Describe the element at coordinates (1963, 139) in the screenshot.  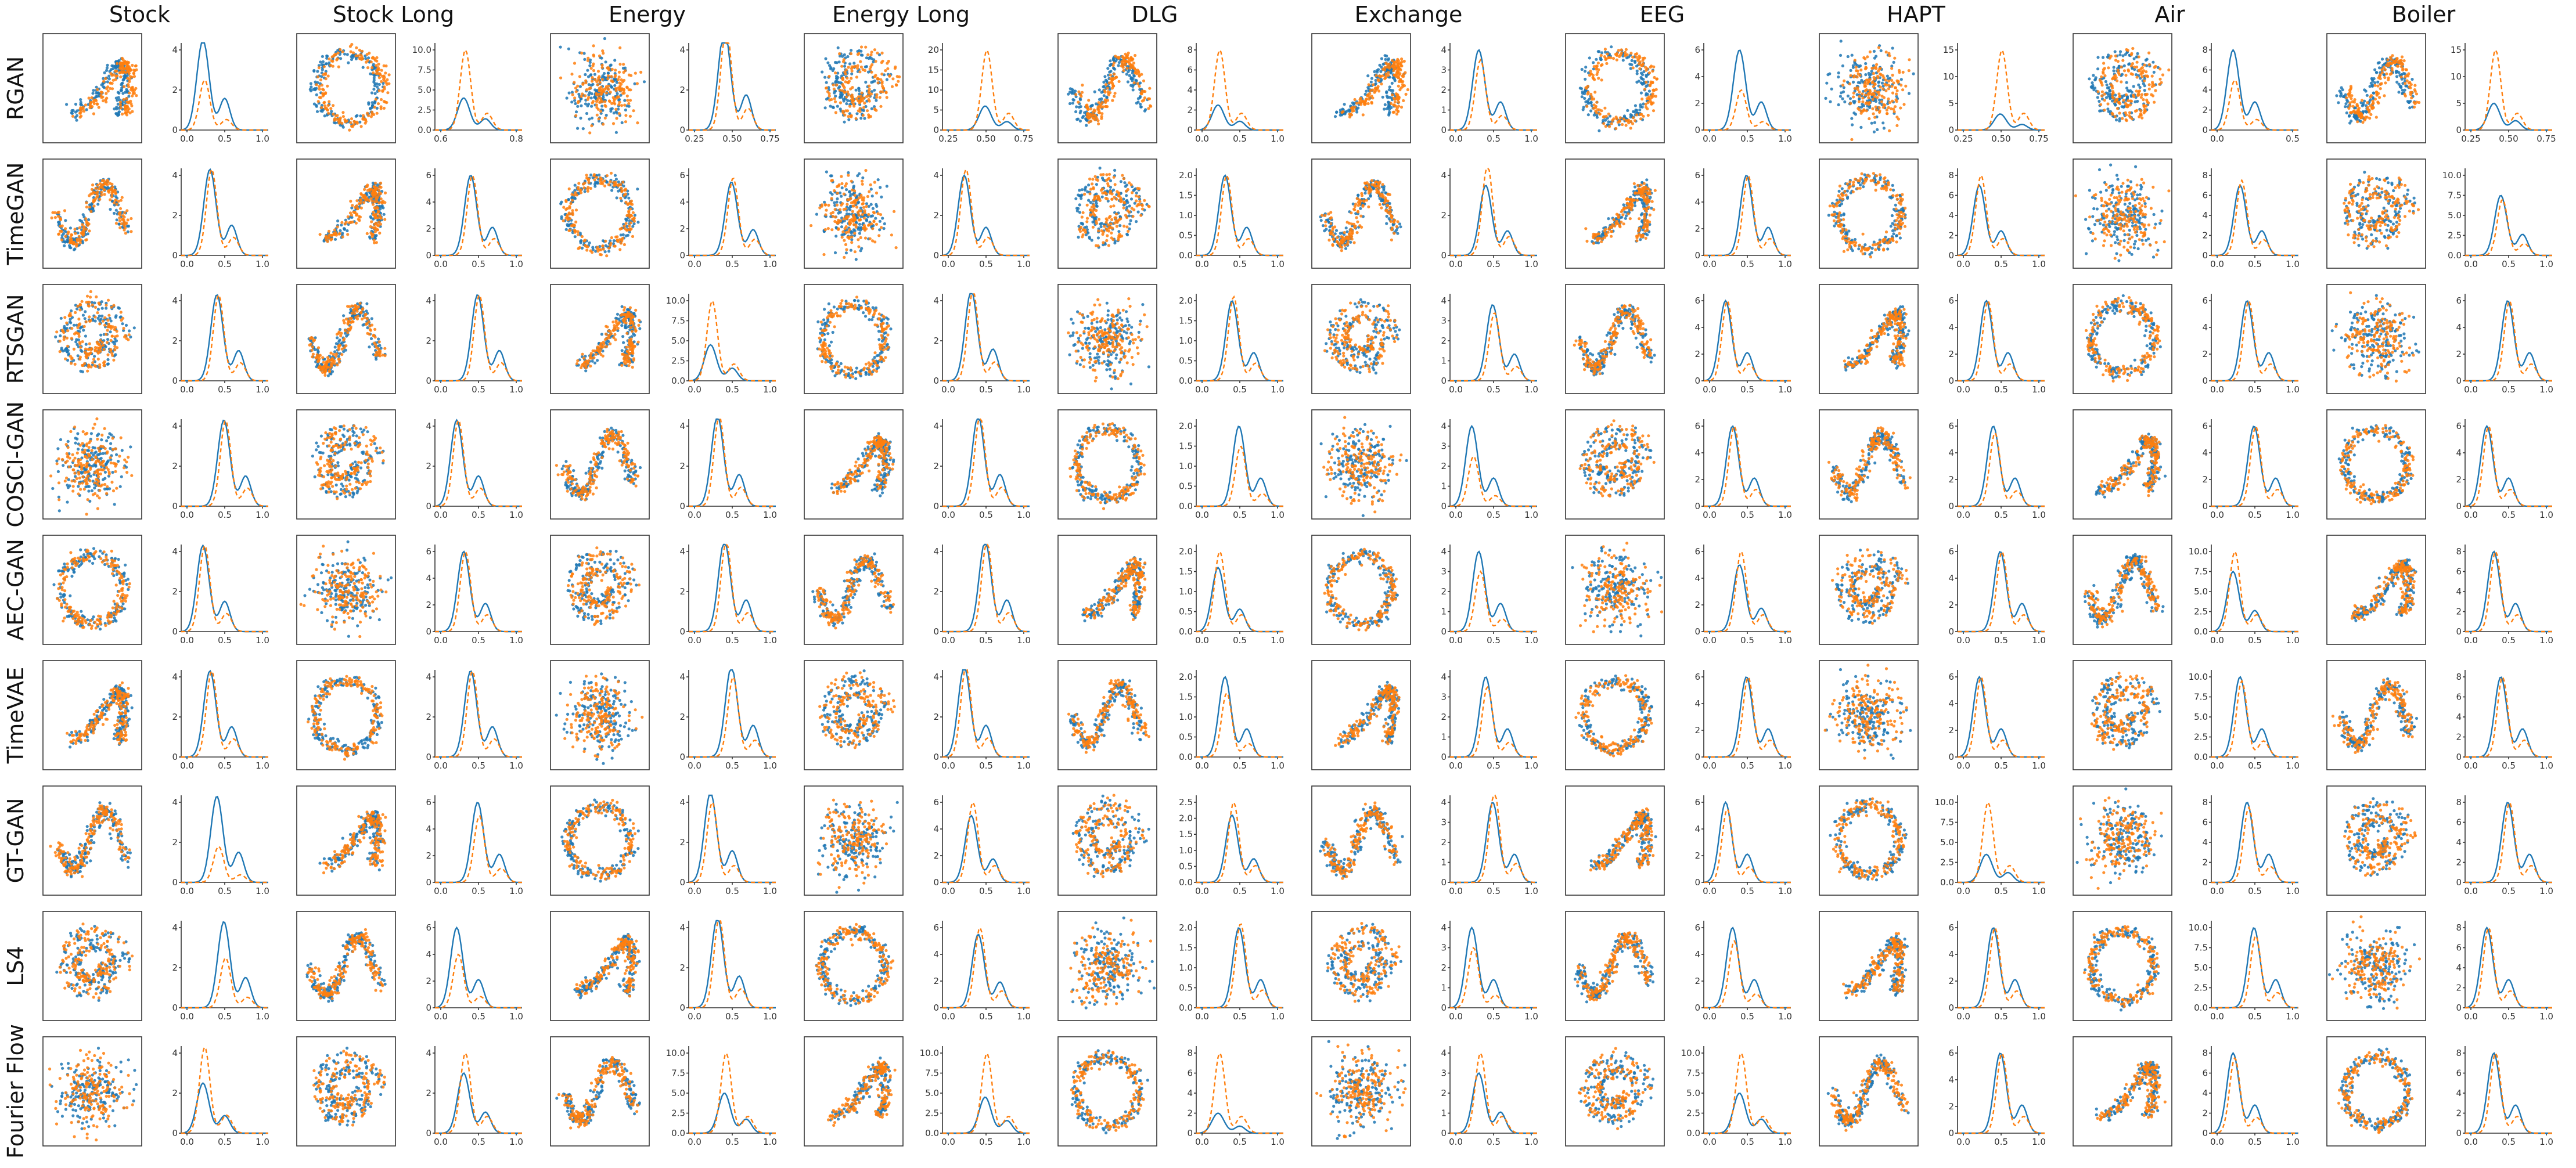
I see `x-tick-label: 0.25` at that location.